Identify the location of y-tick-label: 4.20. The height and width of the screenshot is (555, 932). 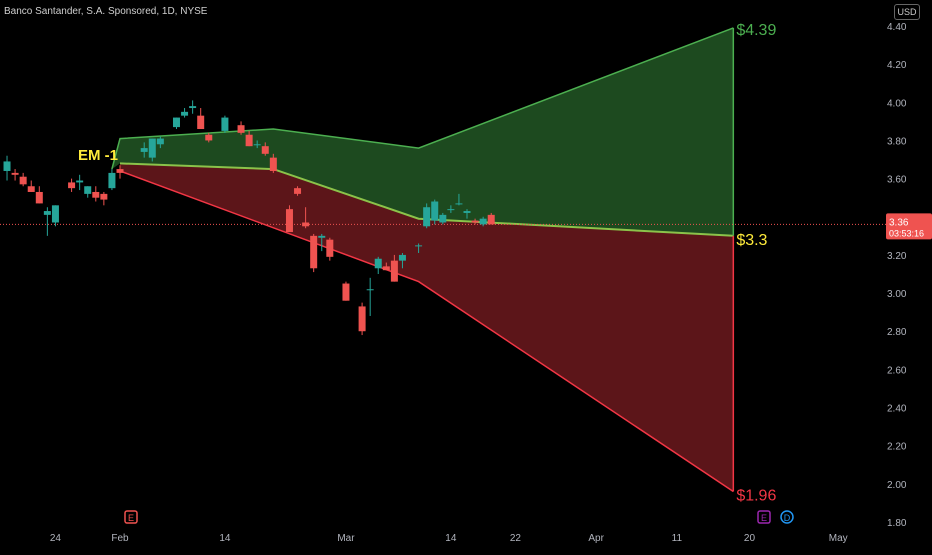
(897, 65).